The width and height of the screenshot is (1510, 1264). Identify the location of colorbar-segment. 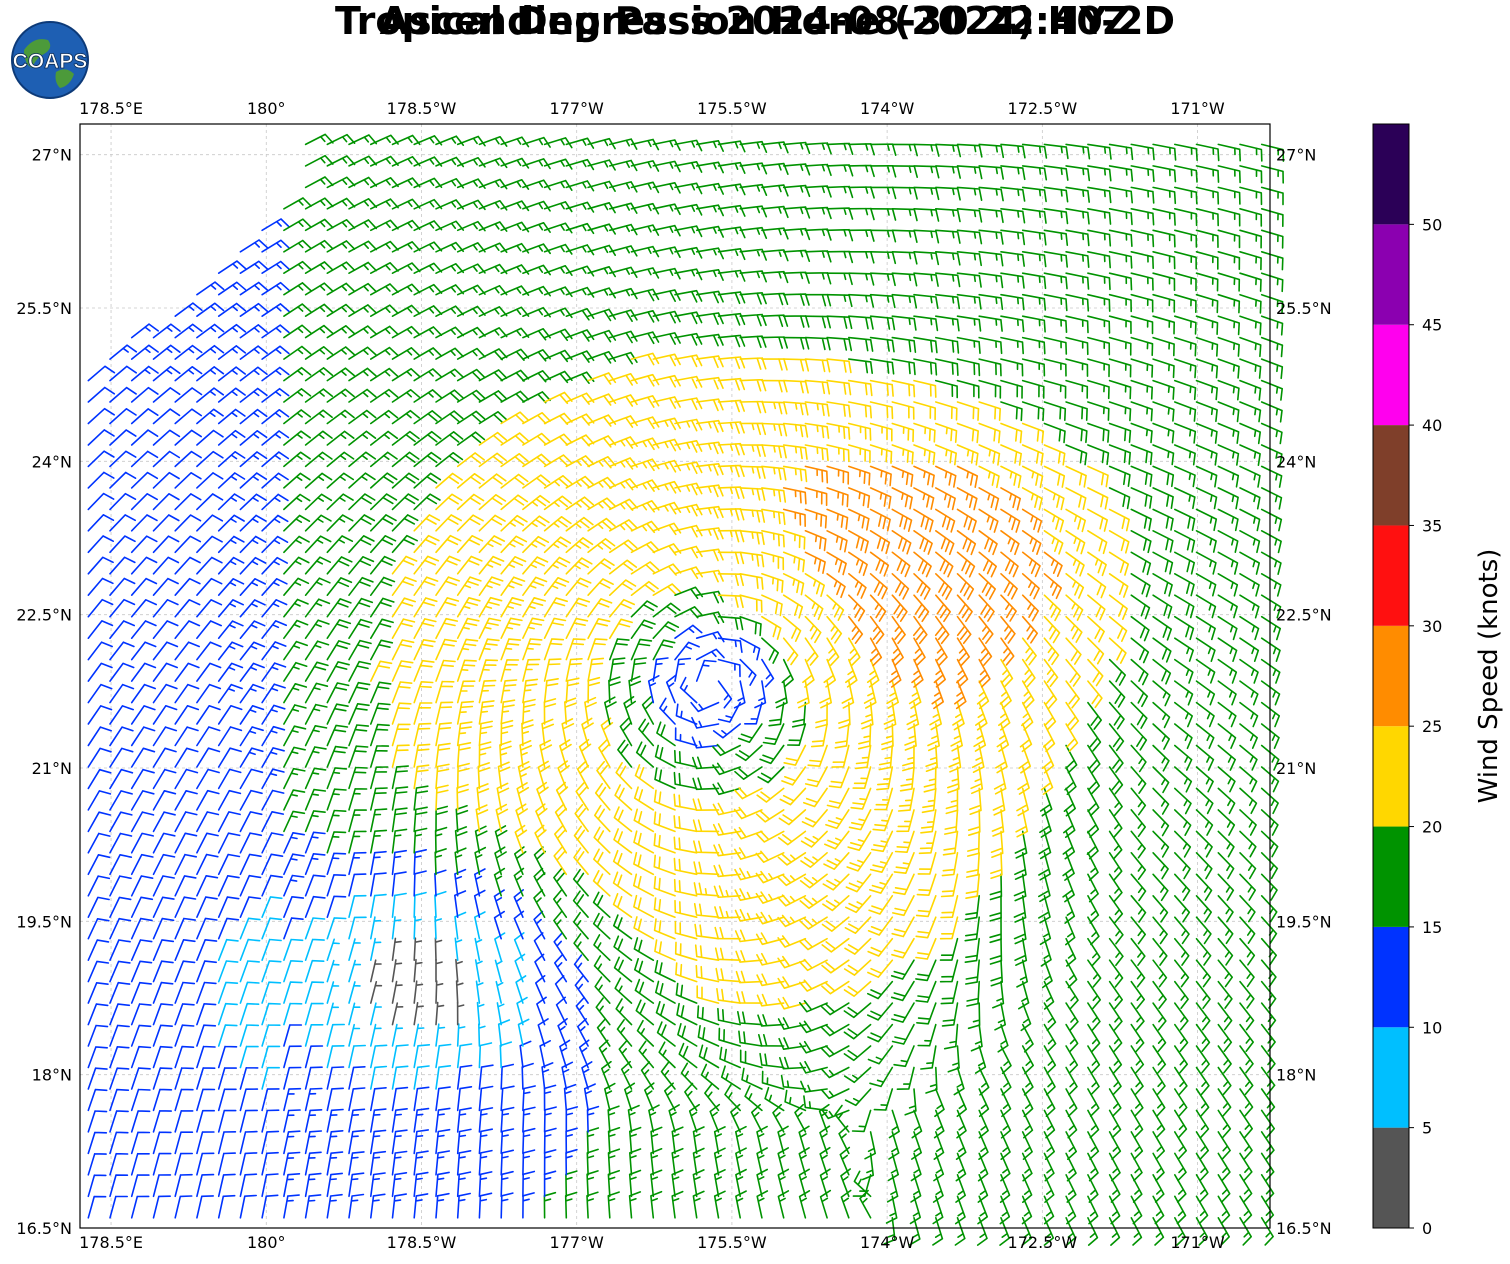
(1391, 274).